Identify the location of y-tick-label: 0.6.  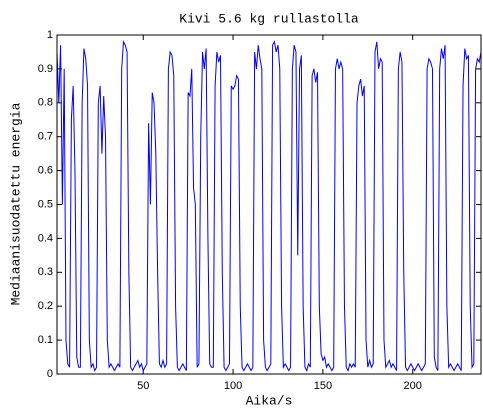
(45, 171).